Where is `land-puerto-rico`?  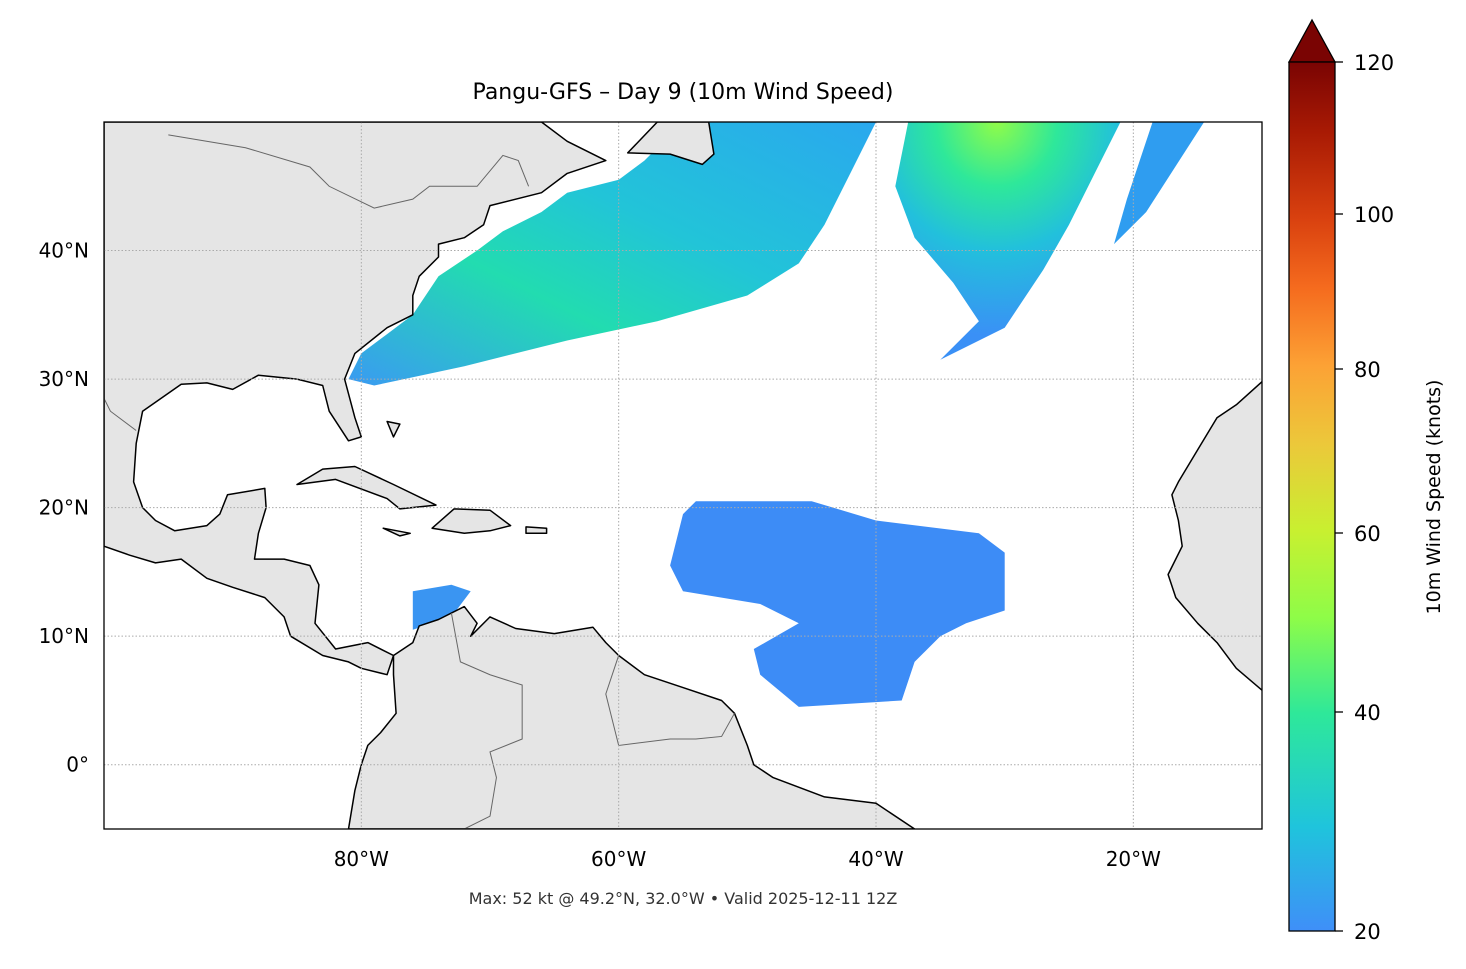 land-puerto-rico is located at coordinates (536, 530).